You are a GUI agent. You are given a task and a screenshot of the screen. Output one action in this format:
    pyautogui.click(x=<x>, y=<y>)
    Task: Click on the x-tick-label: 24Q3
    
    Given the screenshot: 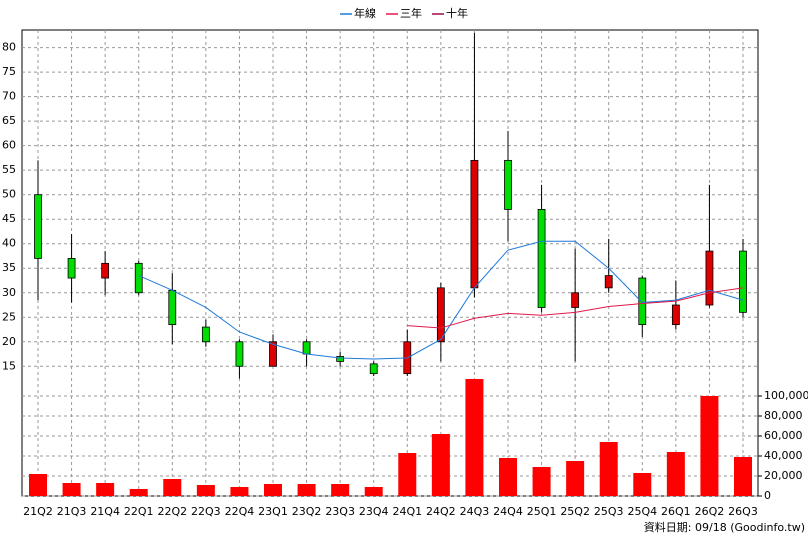 What is the action you would take?
    pyautogui.click(x=475, y=511)
    